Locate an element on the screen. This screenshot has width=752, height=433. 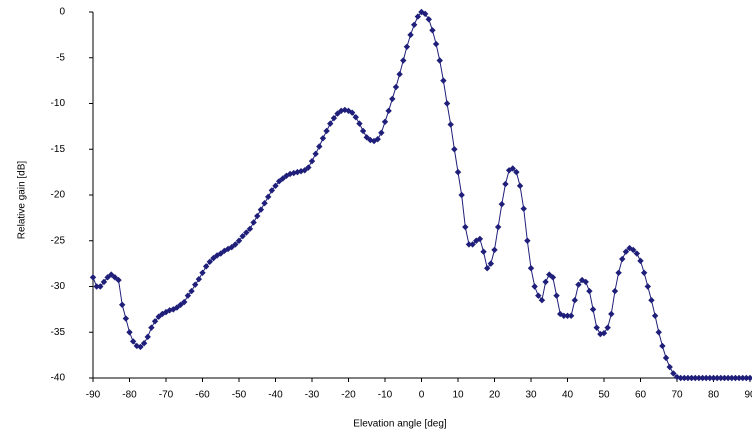
x-axis-label: Elevation angle [deg] is located at coordinates (400, 424).